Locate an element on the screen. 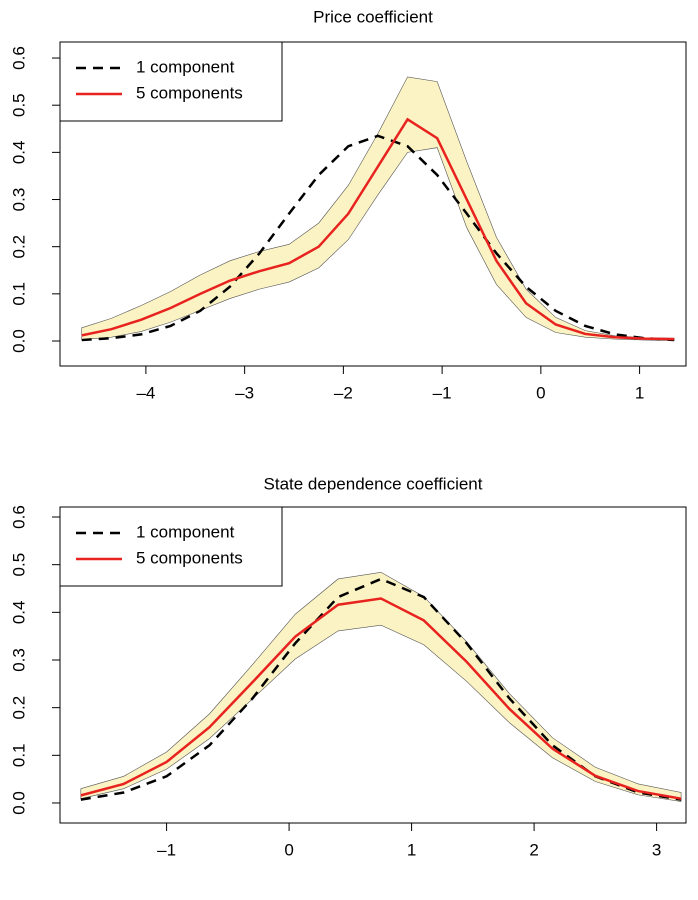  chart-title: Price coefficient is located at coordinates (373, 16).